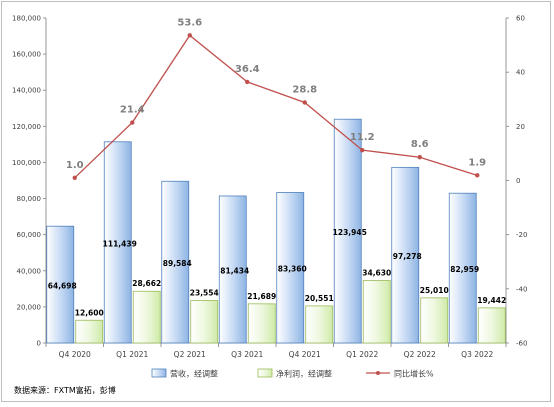  Describe the element at coordinates (189, 22) in the screenshot. I see `growth-data-label: 53.6` at that location.